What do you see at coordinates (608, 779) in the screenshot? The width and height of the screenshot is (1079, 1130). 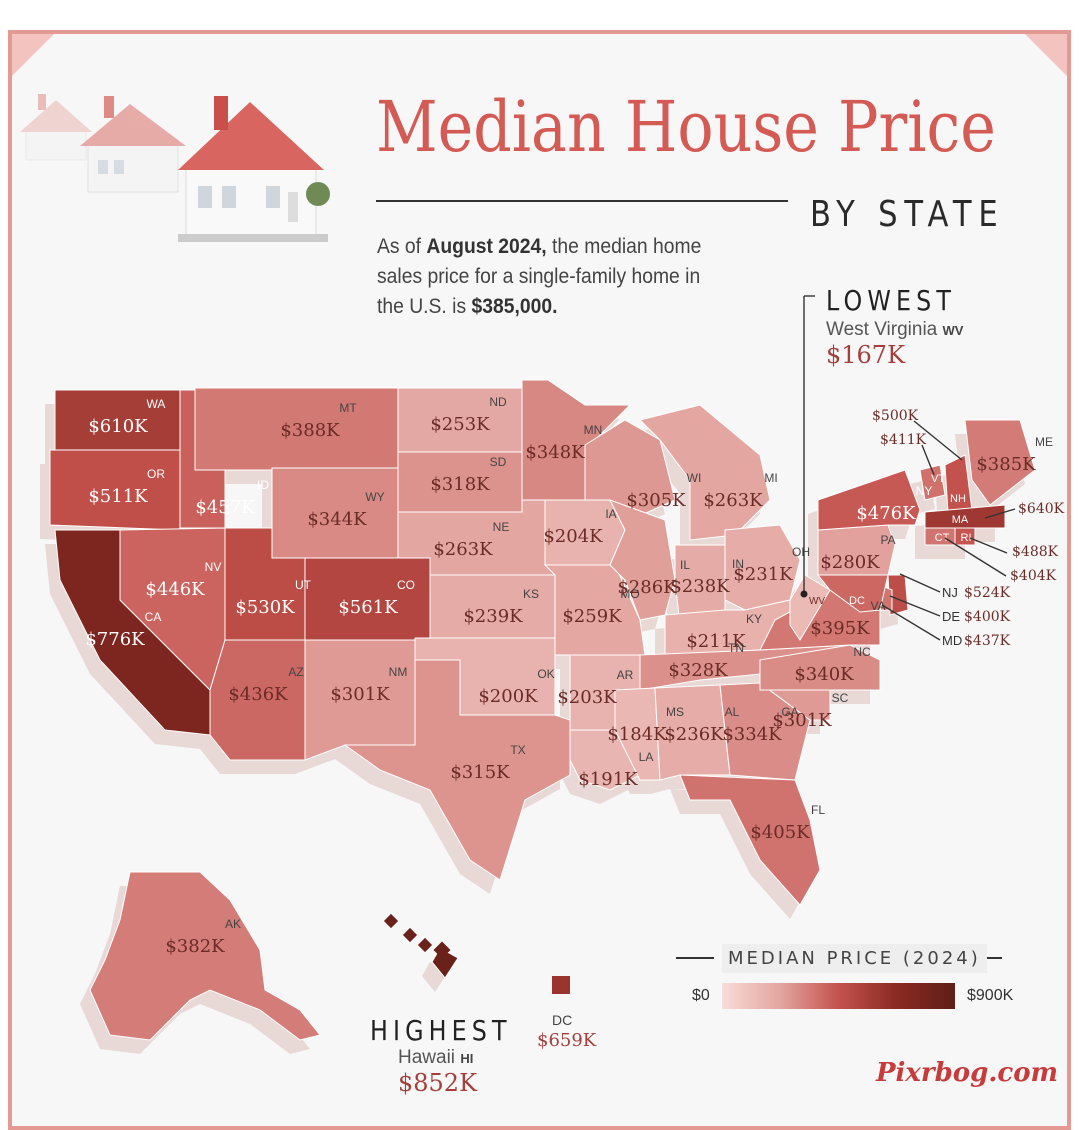 I see `value-label-la: $191K` at bounding box center [608, 779].